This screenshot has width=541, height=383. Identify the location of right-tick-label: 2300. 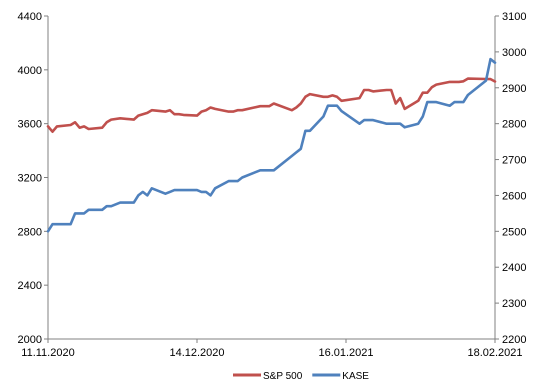
(514, 304).